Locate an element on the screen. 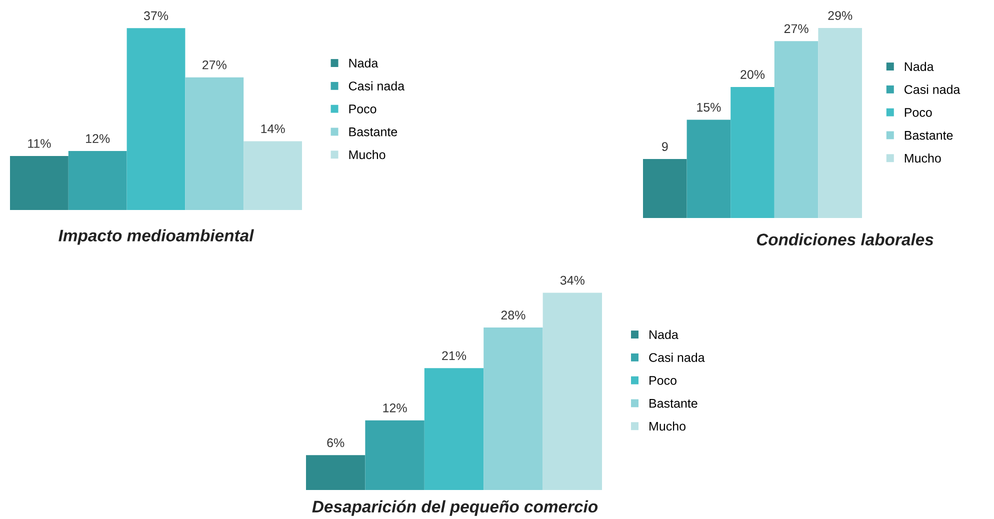 The width and height of the screenshot is (994, 519). data-label: 29% is located at coordinates (840, 15).